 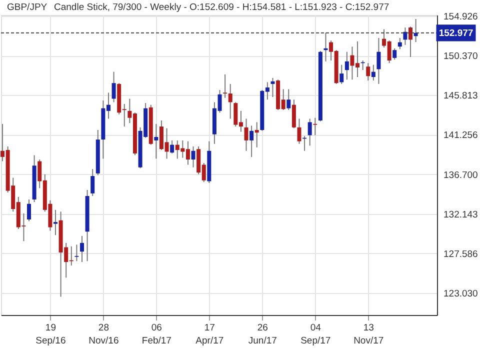 I want to click on y-tick-label: 154.926, so click(x=461, y=16).